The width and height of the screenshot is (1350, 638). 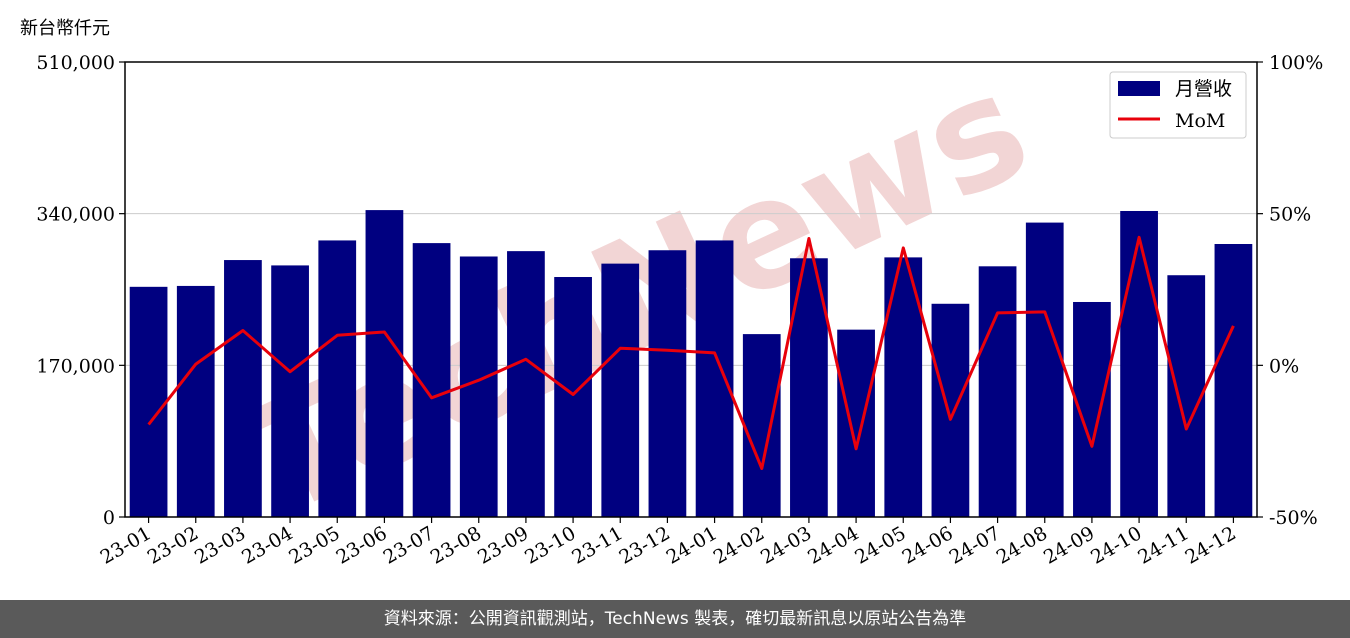 I want to click on footer-source-note: 資料來源：公開資訊觀測站，TechNews 製表，確切最新訊息以原站公告為準, so click(x=675, y=619).